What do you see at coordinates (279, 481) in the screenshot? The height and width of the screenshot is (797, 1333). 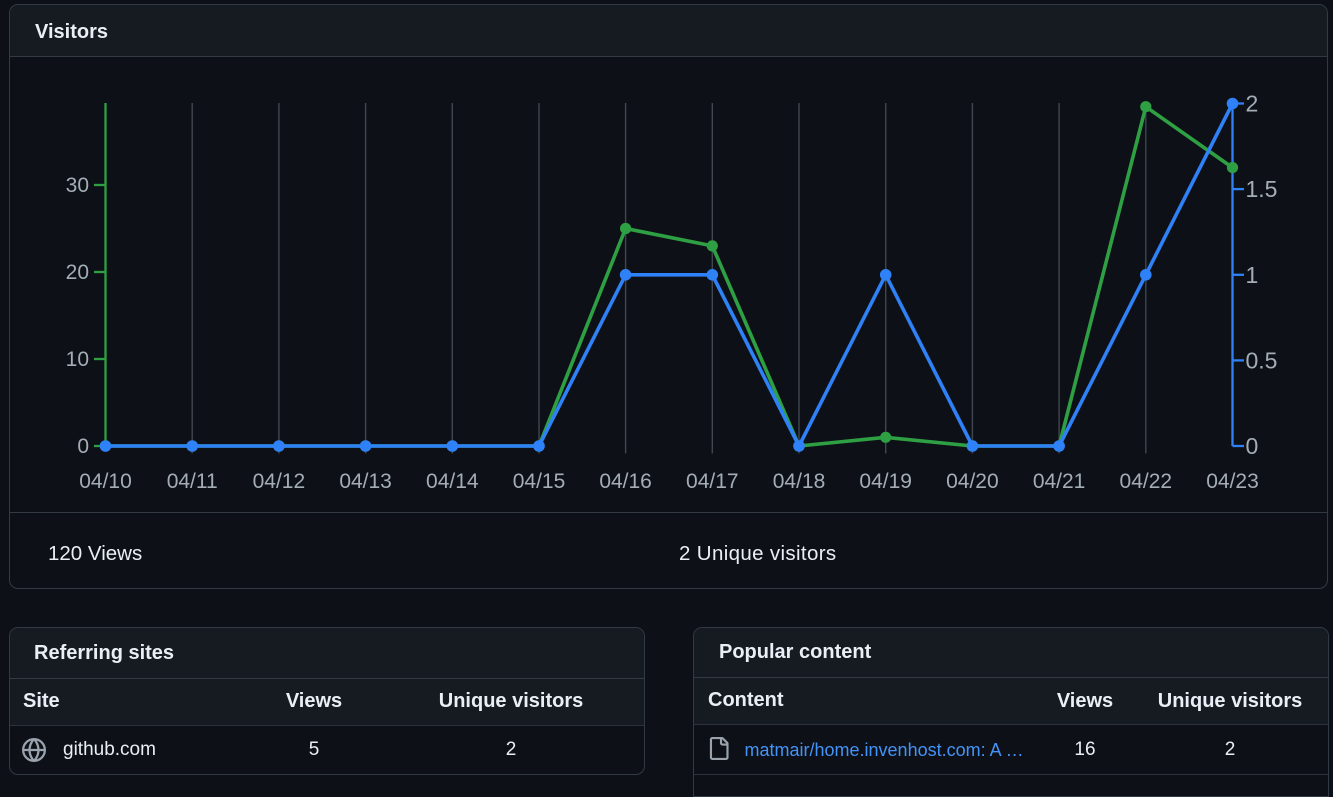 I see `svg-text: 04/12` at bounding box center [279, 481].